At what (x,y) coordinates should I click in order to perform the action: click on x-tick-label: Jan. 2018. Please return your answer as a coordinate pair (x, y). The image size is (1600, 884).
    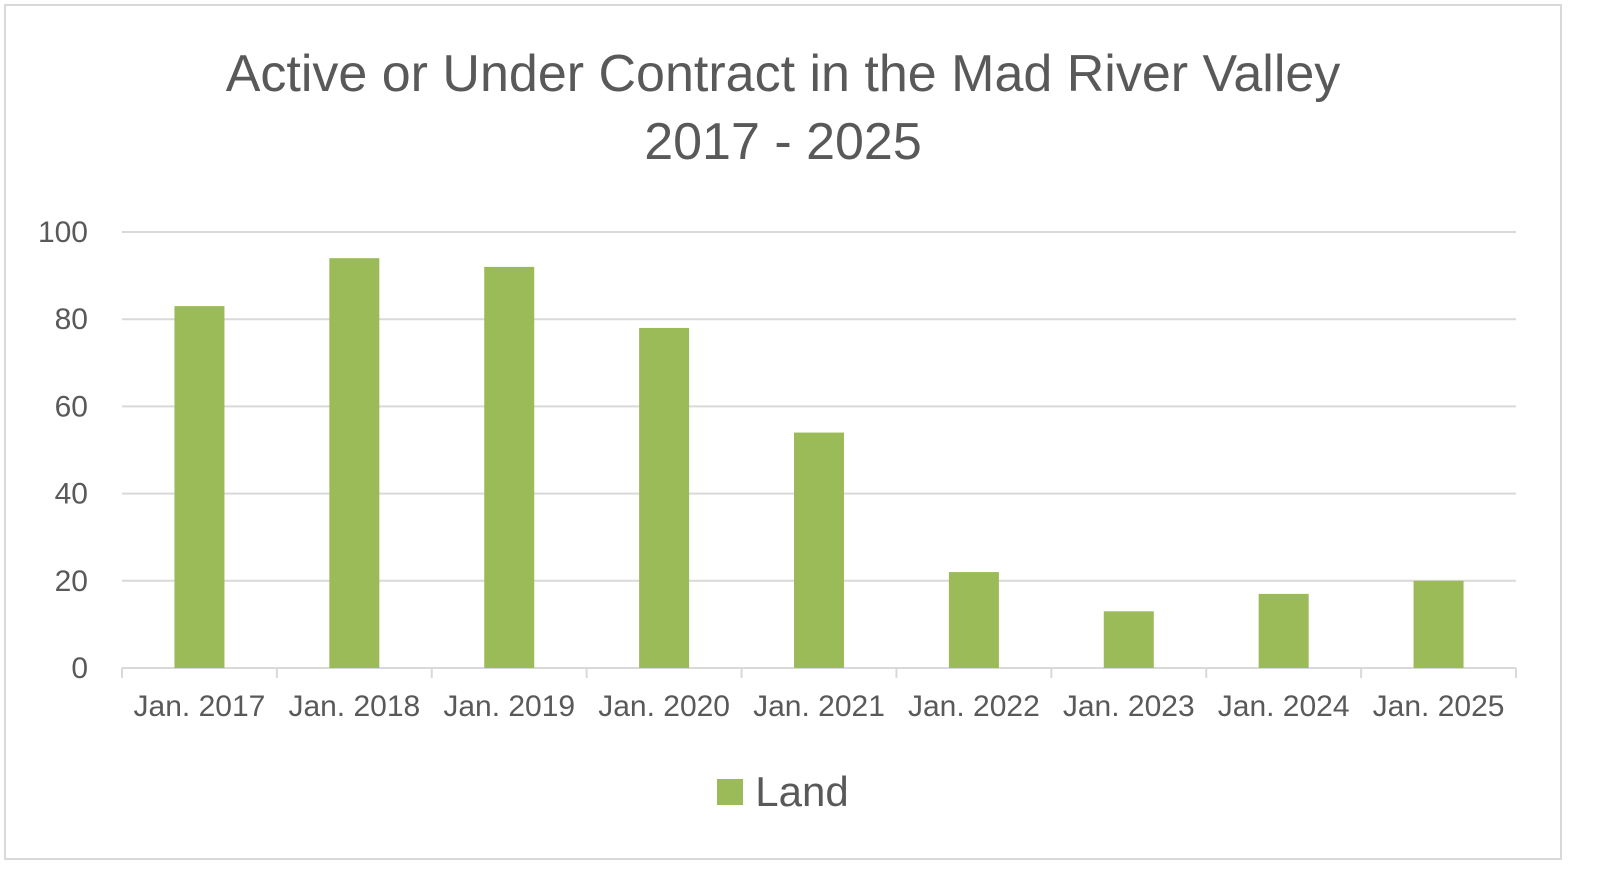
    Looking at the image, I should click on (354, 706).